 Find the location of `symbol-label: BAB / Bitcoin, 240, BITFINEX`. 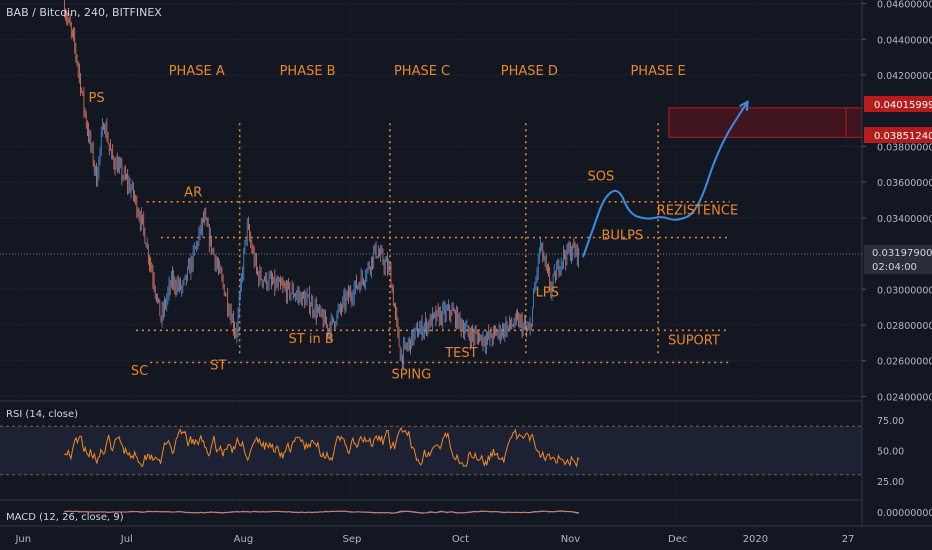

symbol-label: BAB / Bitcoin, 240, BITFINEX is located at coordinates (84, 12).